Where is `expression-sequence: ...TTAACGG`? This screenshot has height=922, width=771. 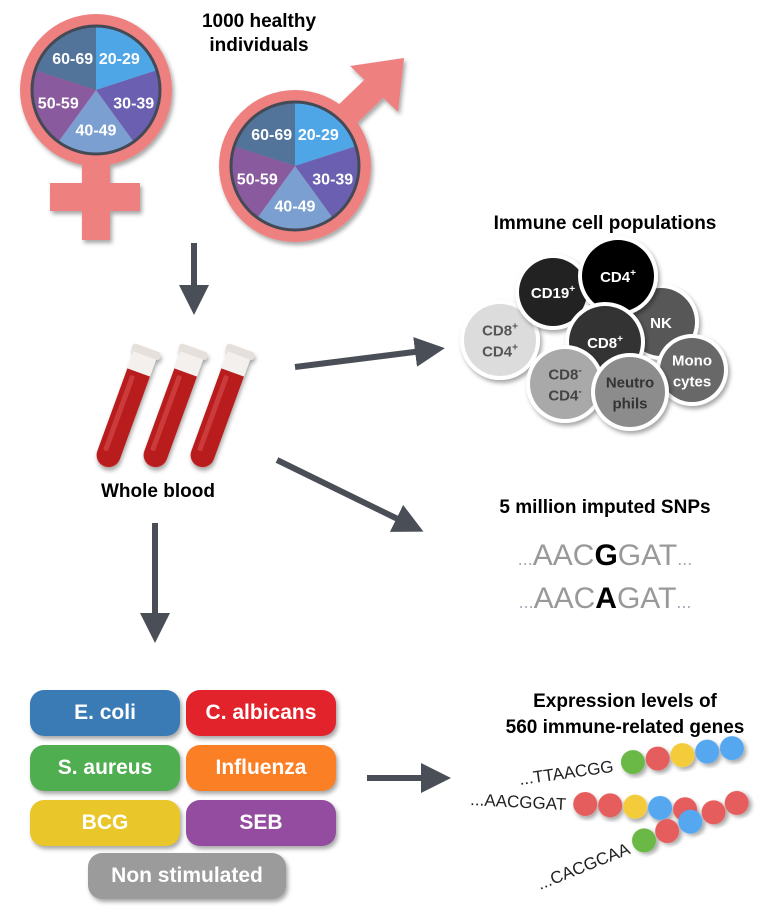 expression-sequence: ...TTAACGG is located at coordinates (640, 763).